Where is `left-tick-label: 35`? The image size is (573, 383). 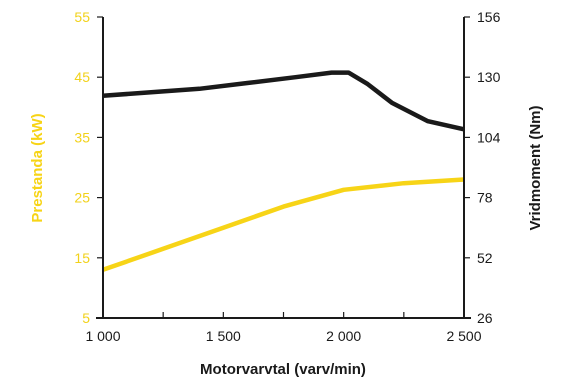 left-tick-label: 35 is located at coordinates (82, 137).